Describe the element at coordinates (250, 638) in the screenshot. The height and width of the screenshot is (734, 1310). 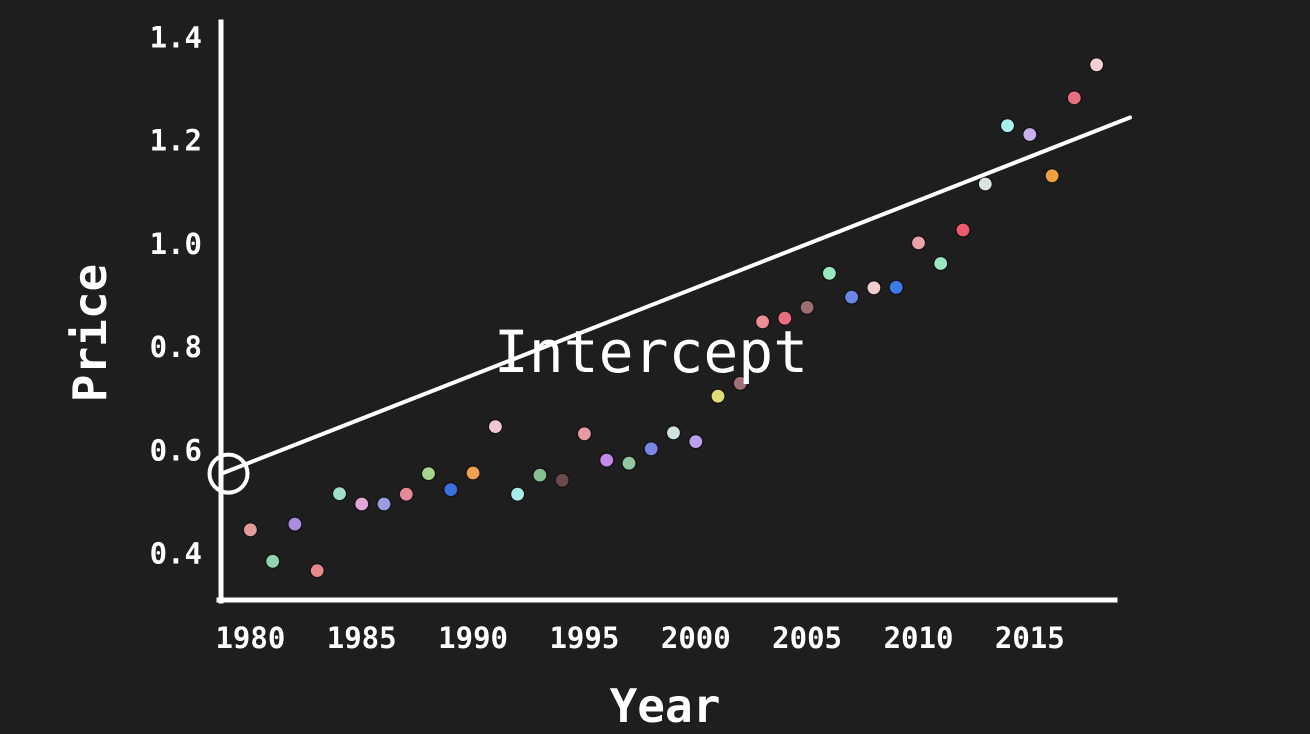
I see `x-tick-label-1980: 1980` at that location.